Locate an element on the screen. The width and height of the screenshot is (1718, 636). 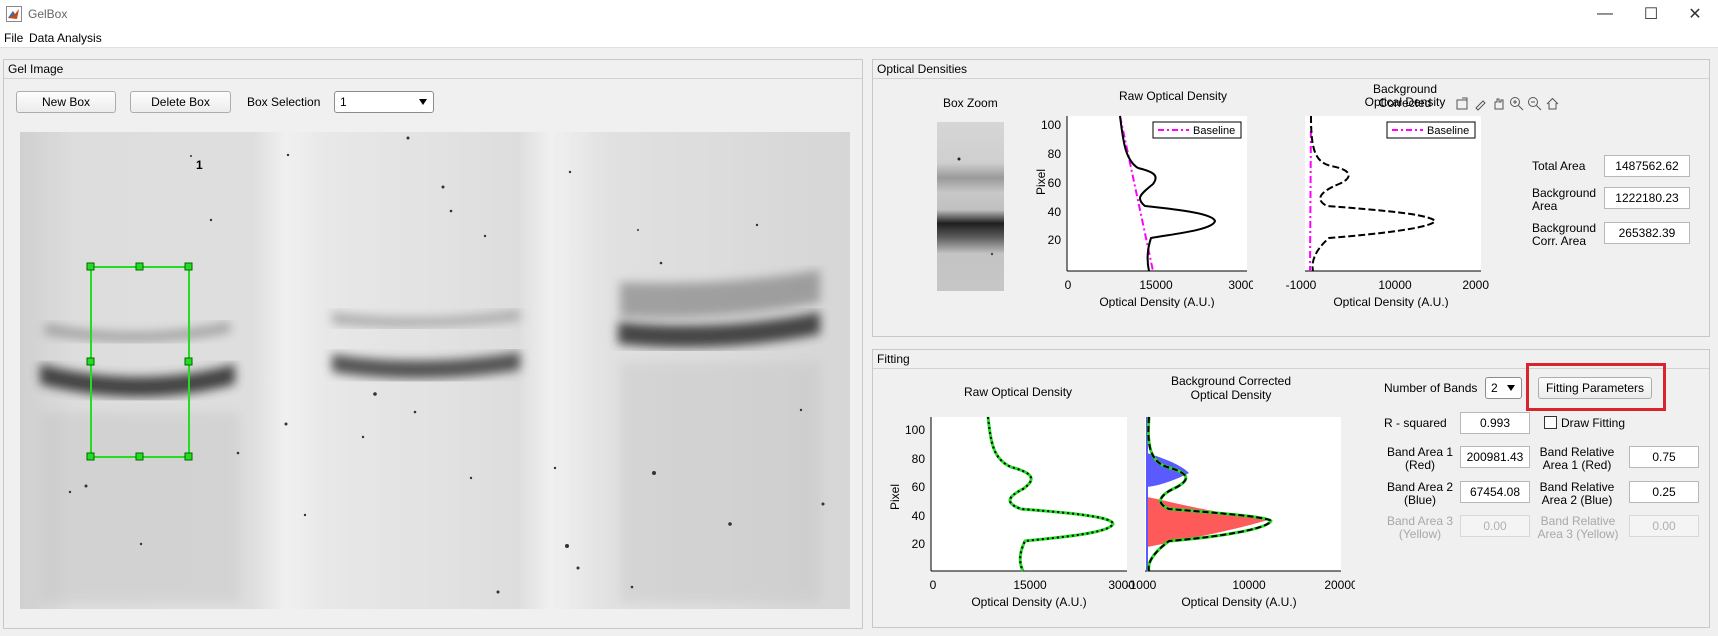
maximize-icon: ☐ is located at coordinates (1651, 14).